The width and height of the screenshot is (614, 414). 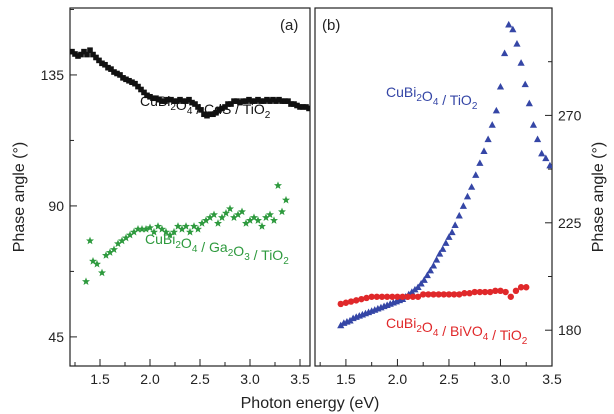 I want to click on panel-b-y-tick-label: 180, so click(x=570, y=330).